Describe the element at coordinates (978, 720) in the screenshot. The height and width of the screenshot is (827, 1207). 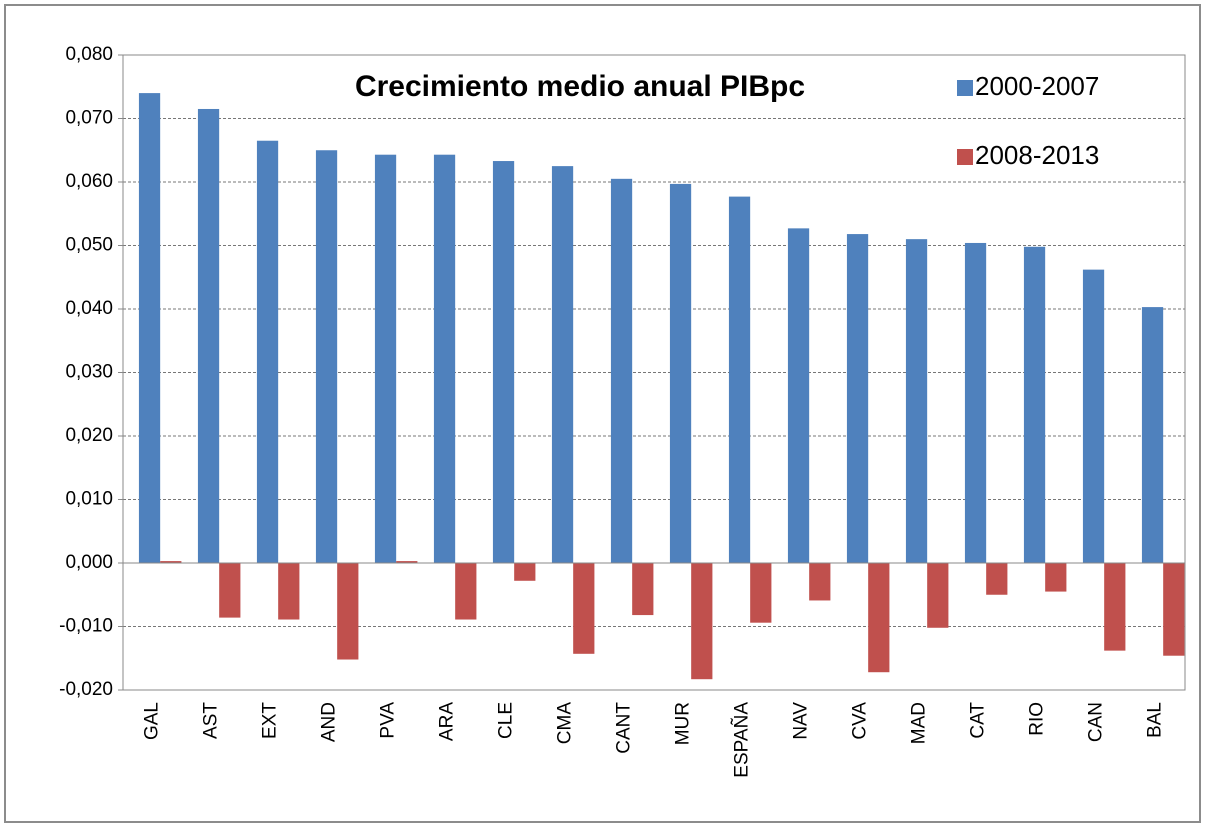
I see `x-tick-label: CAT` at that location.